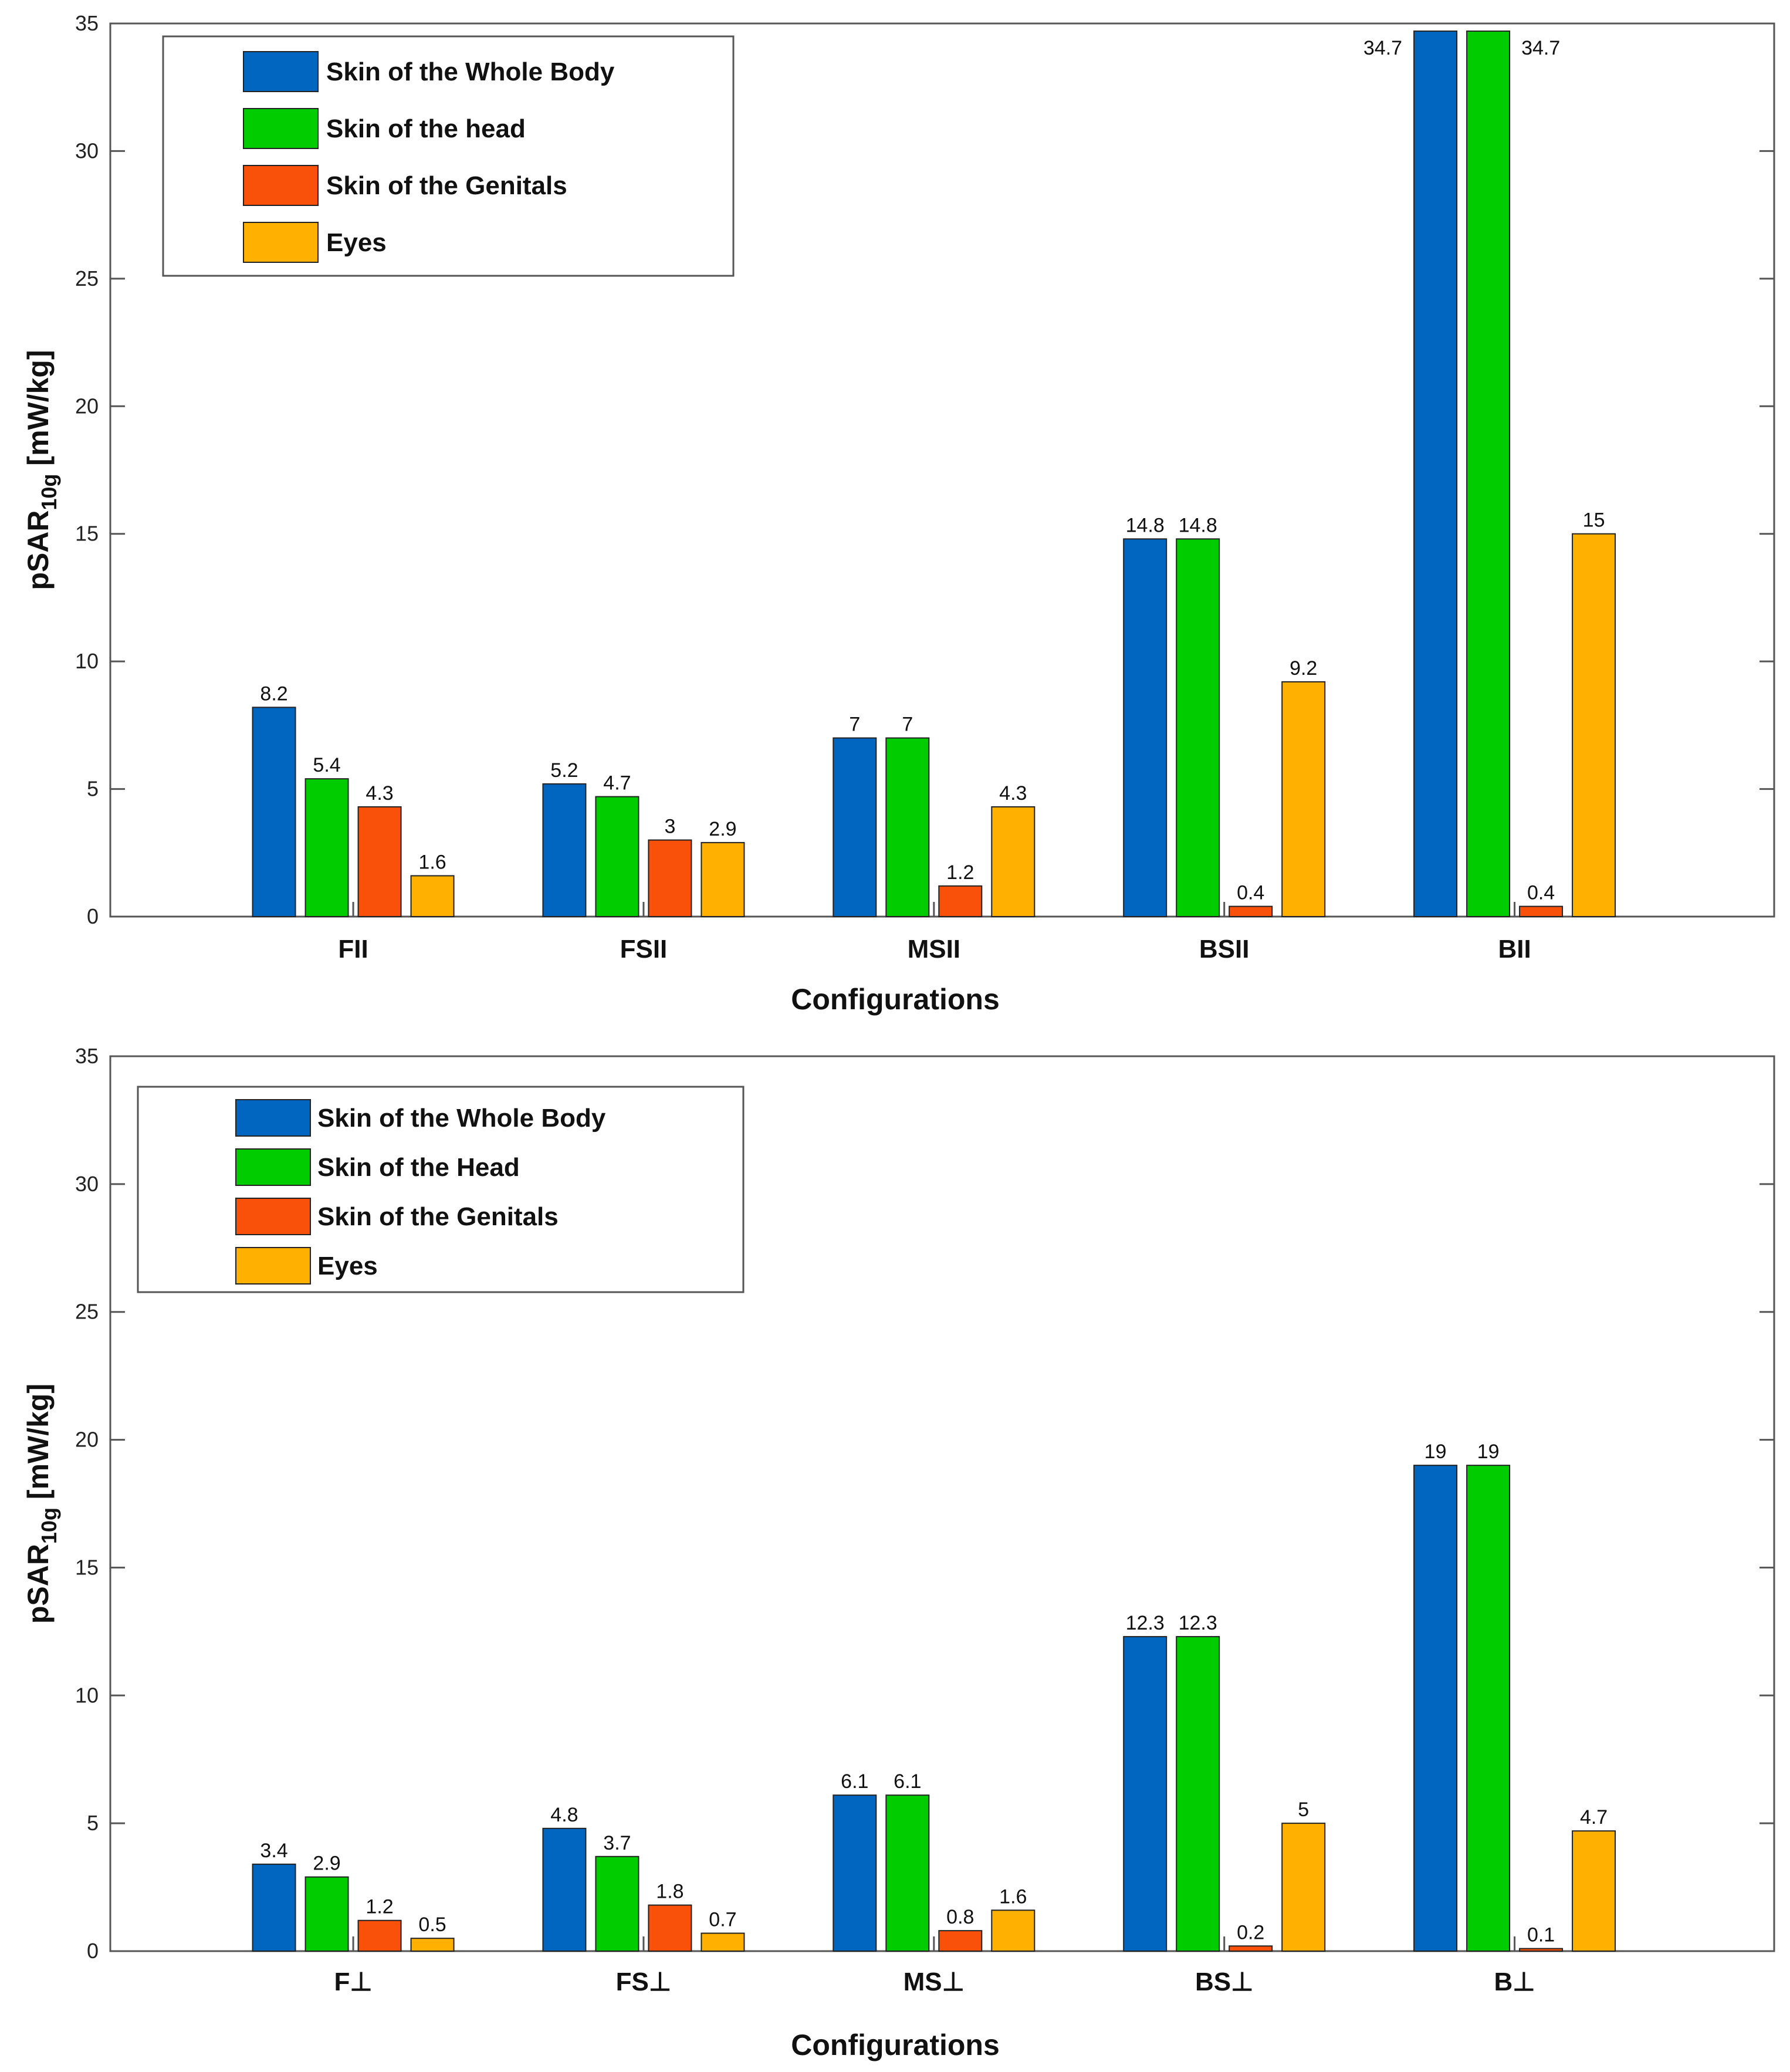 The image size is (1790, 2072). I want to click on bar-skin-of-the-head-MS⊥, so click(907, 1873).